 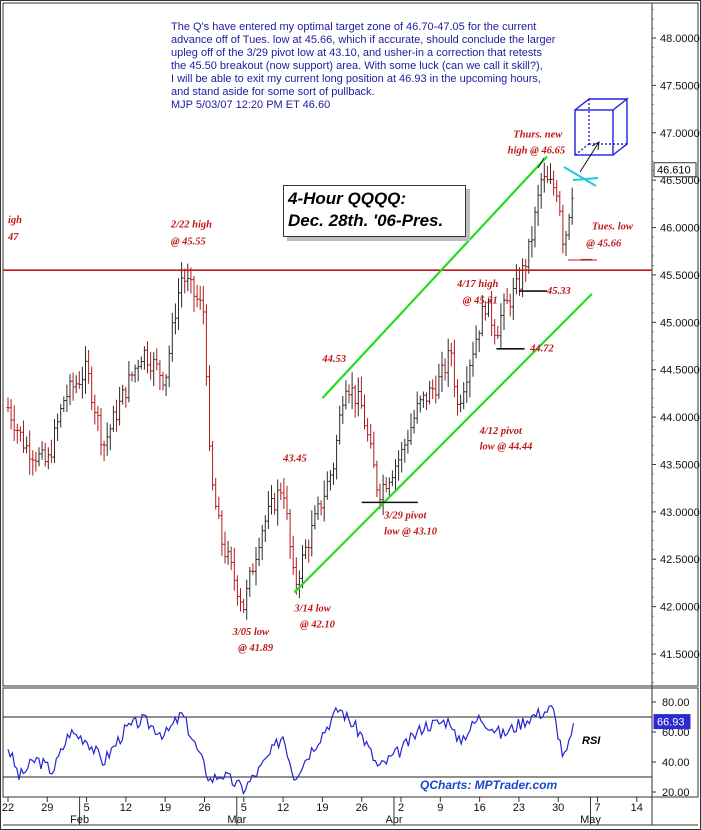 What do you see at coordinates (674, 171) in the screenshot?
I see `last-price-label: 46.610` at bounding box center [674, 171].